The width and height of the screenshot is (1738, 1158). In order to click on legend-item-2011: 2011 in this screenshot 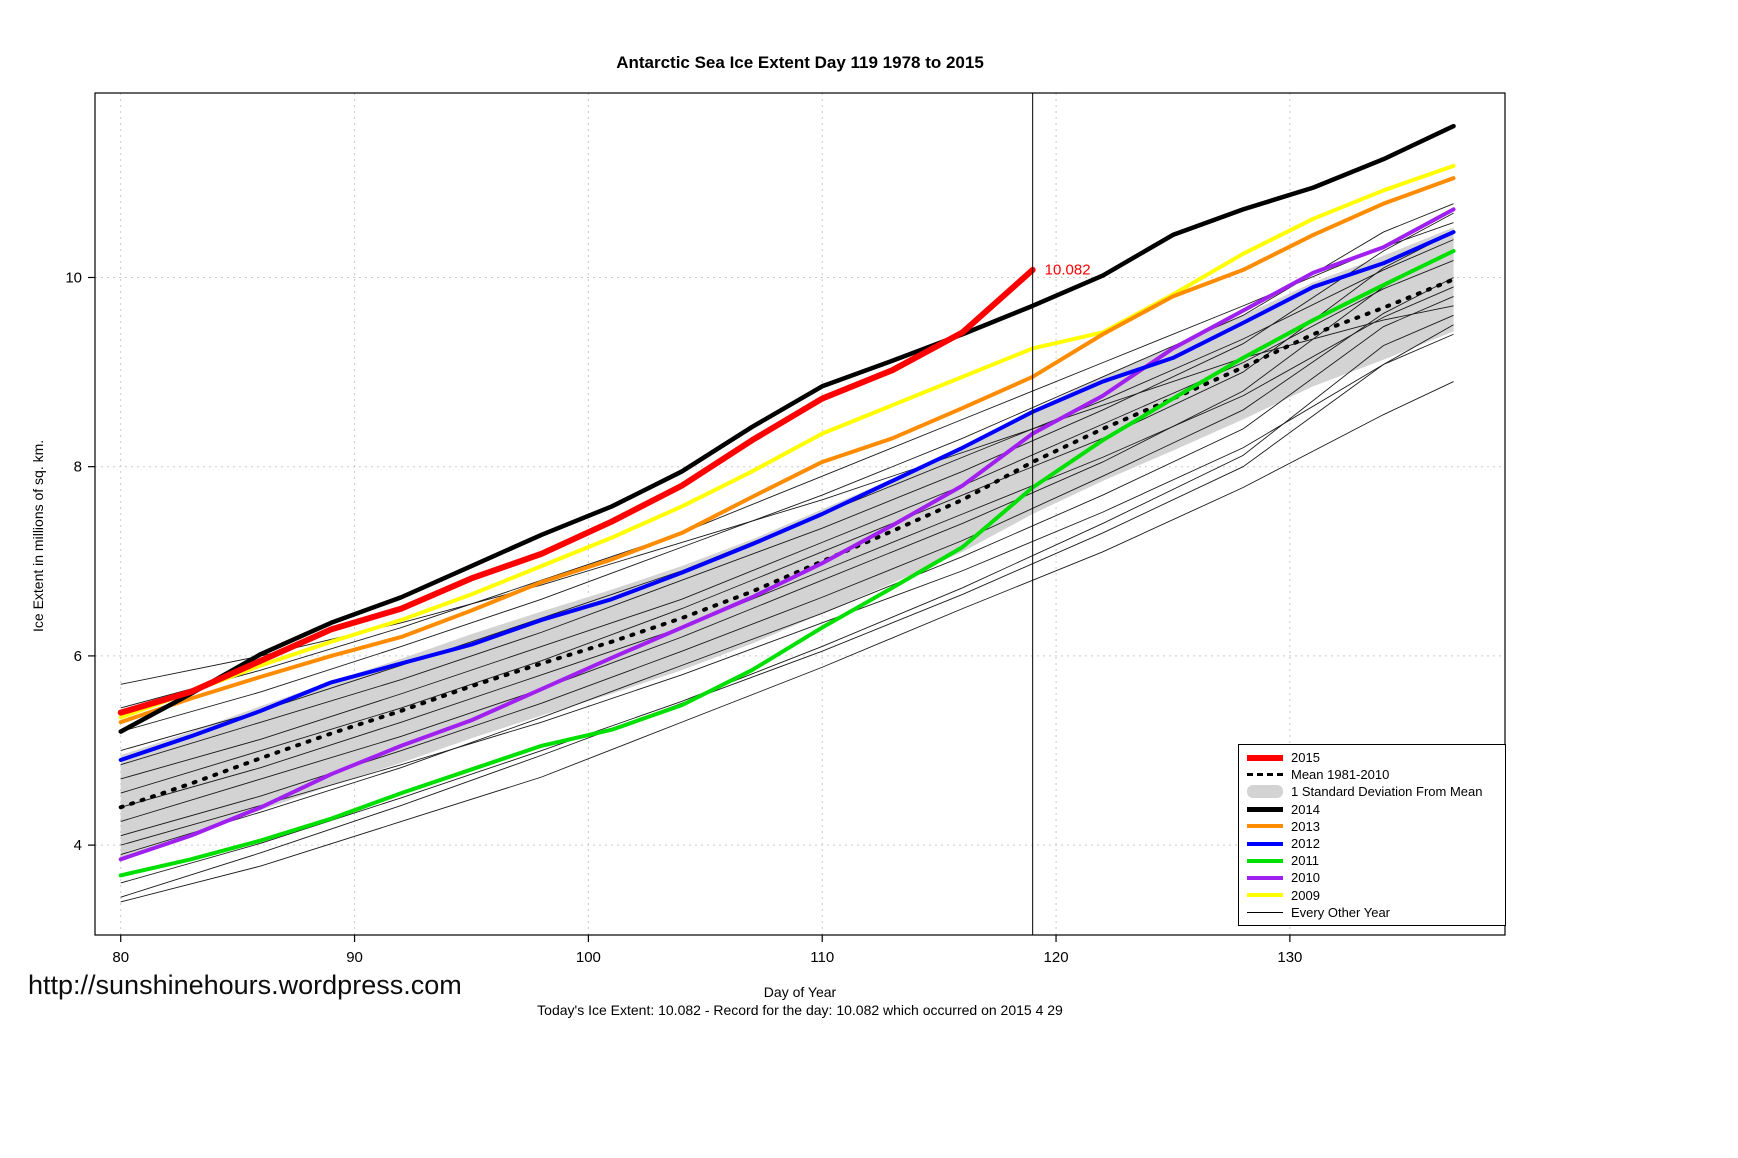, I will do `click(1372, 860)`.